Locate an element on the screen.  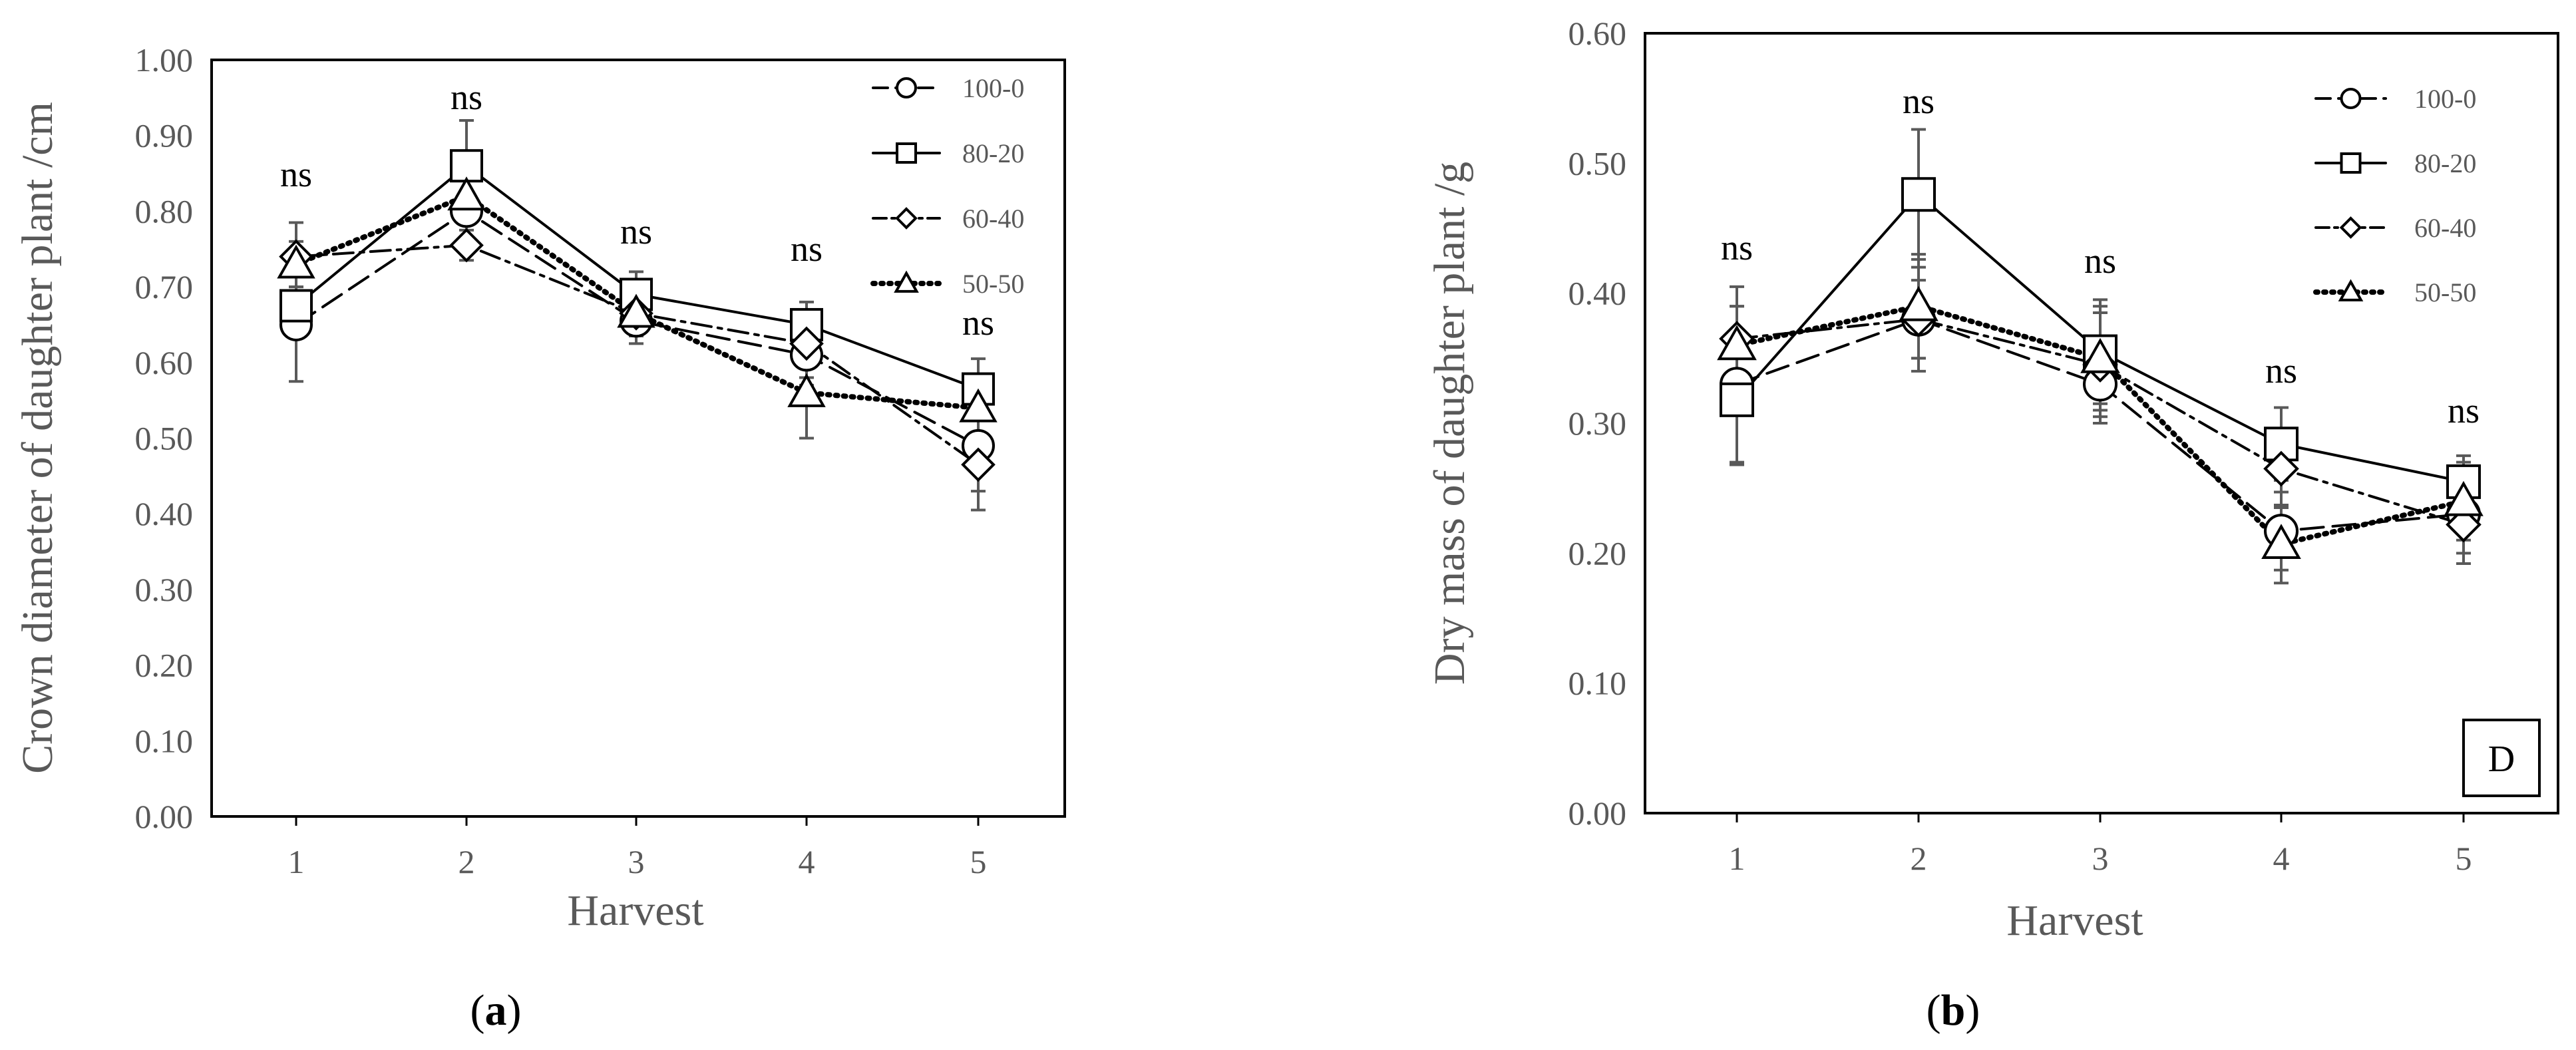
y-tick-label-a: 0.20 is located at coordinates (164, 665).